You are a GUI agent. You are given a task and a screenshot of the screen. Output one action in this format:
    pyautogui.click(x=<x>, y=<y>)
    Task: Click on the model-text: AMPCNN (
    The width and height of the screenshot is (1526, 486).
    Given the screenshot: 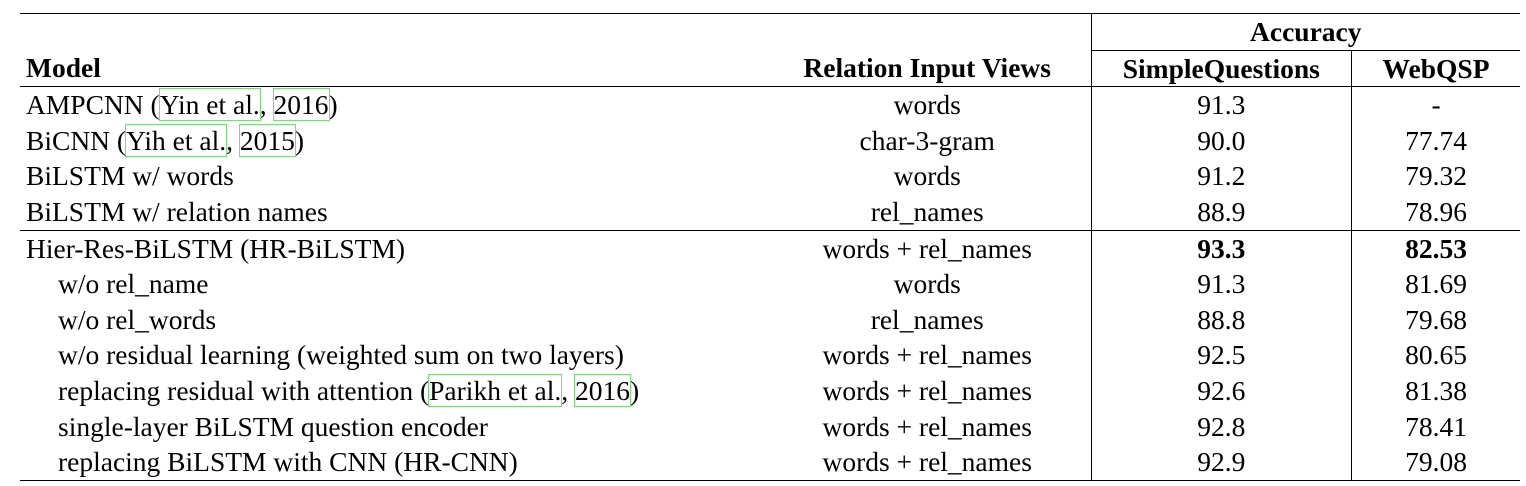 What is the action you would take?
    pyautogui.click(x=93, y=105)
    